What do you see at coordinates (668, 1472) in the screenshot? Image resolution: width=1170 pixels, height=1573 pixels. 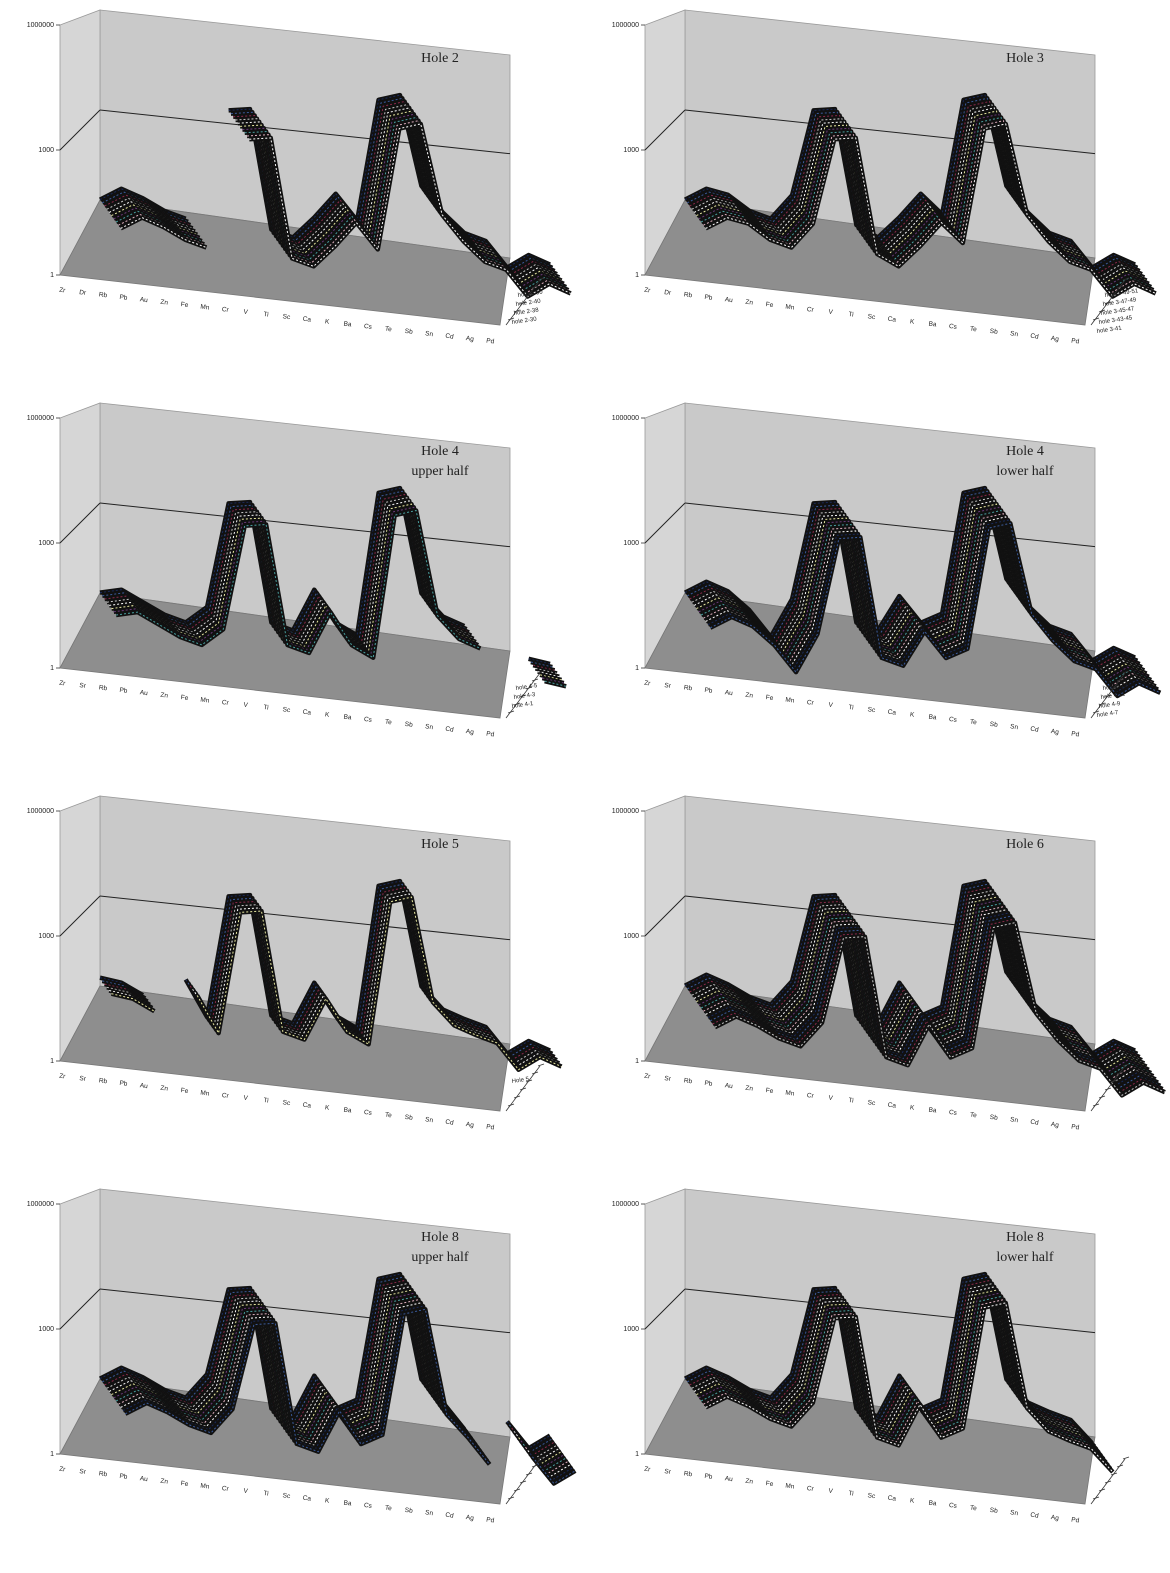 I see `x-tick-label: Sr` at bounding box center [668, 1472].